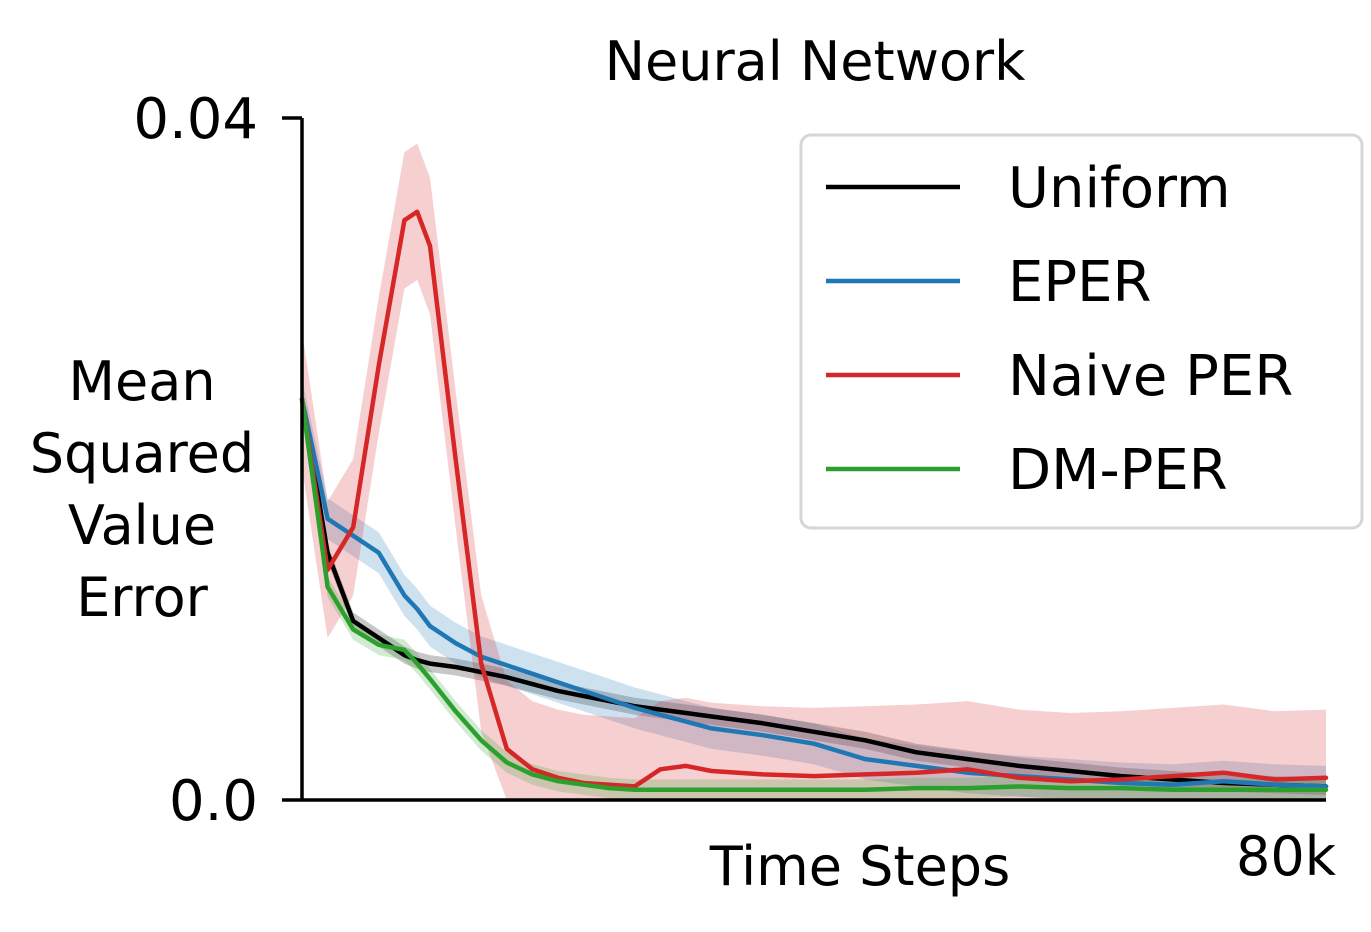 Image resolution: width=1371 pixels, height=932 pixels. Describe the element at coordinates (859, 866) in the screenshot. I see `x-axis-label: Time Steps` at that location.